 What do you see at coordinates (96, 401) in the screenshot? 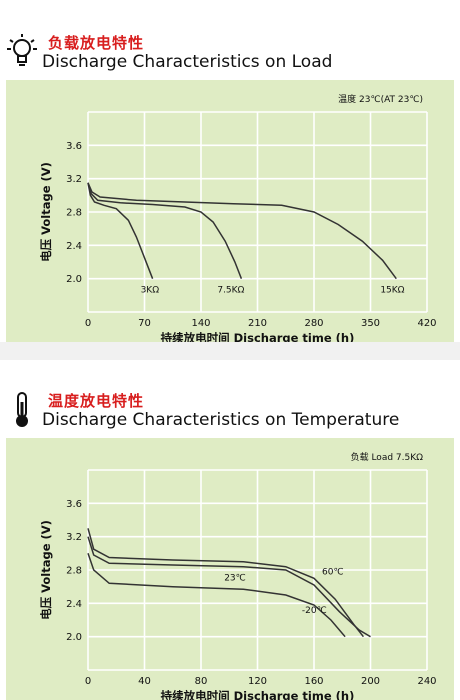
I see `temperature-section-title-zh: 温度放电特性` at bounding box center [96, 401].